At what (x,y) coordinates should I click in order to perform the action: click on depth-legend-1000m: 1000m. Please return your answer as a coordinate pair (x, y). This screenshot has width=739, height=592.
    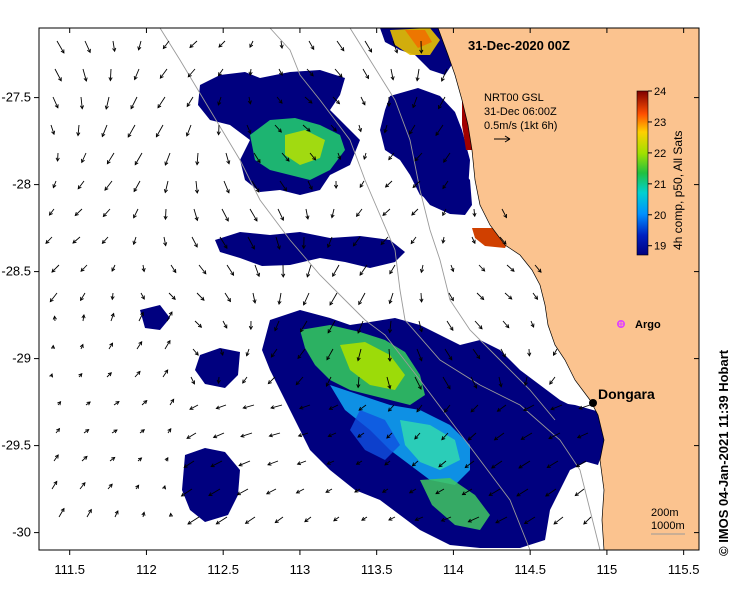
    Looking at the image, I should click on (668, 526).